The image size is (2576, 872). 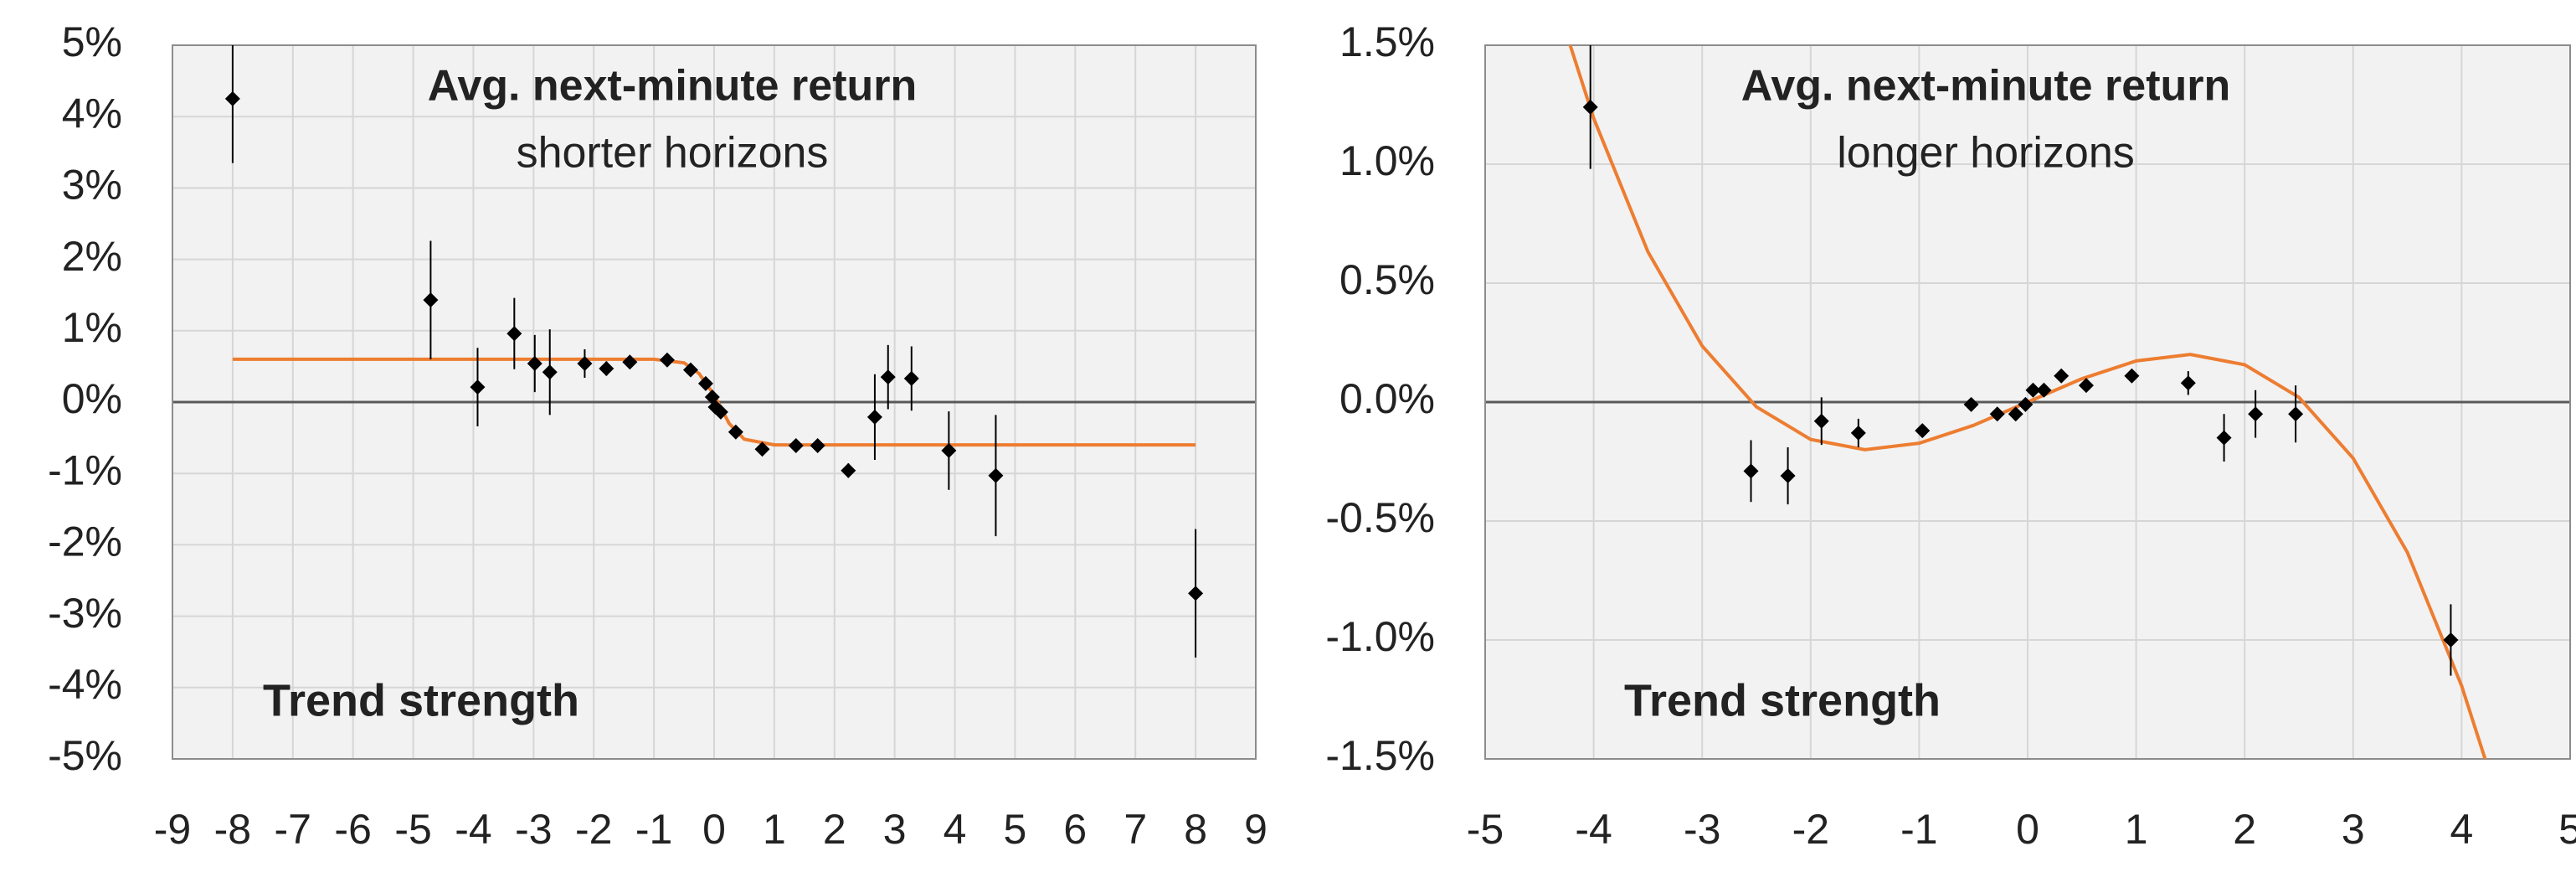 I want to click on y-tick-label: 4%, so click(x=92, y=113).